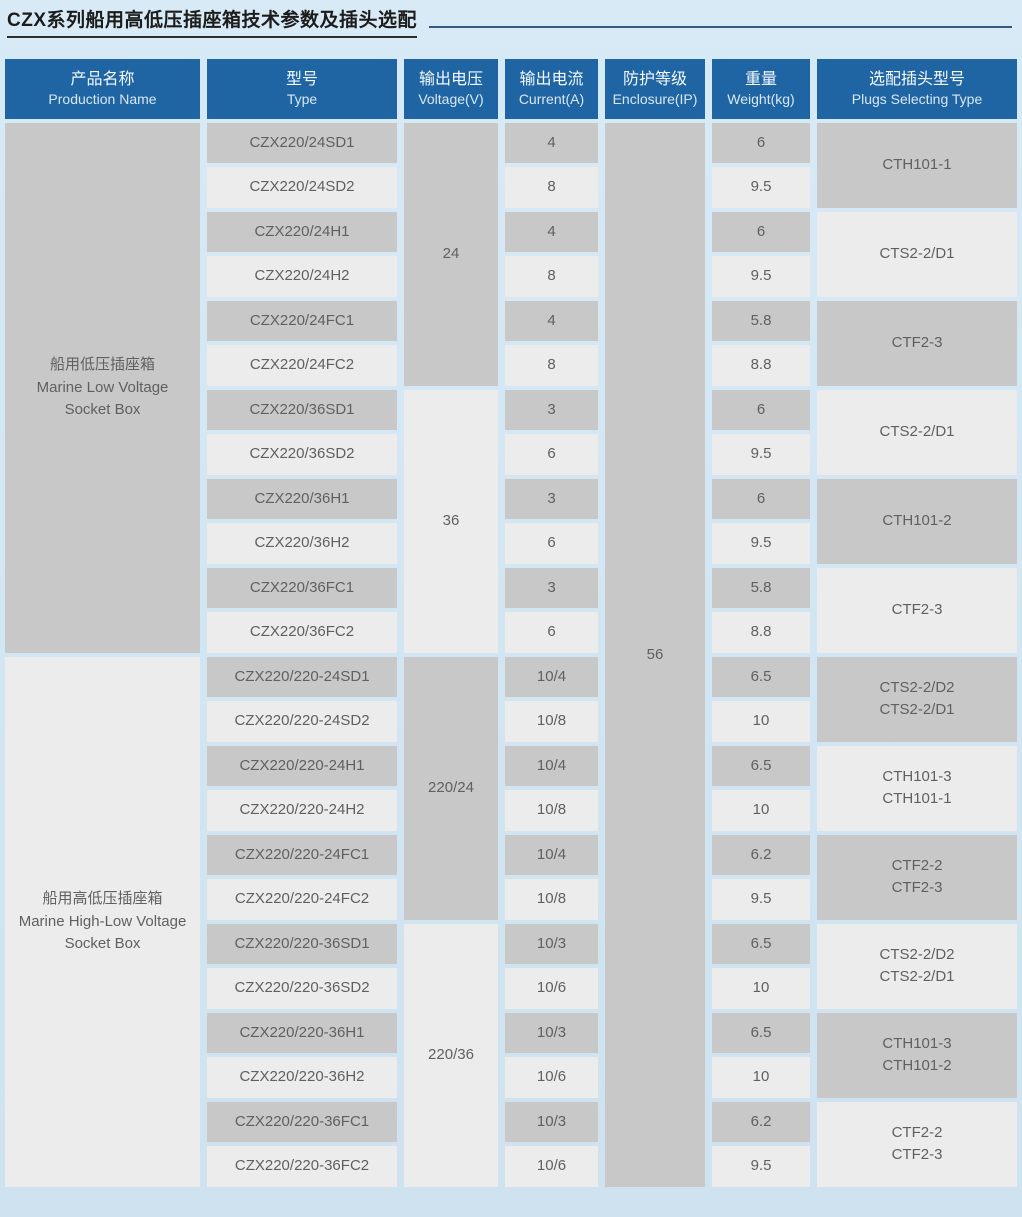 The width and height of the screenshot is (1022, 1217). I want to click on header-type: 型号 Type, so click(302, 88).